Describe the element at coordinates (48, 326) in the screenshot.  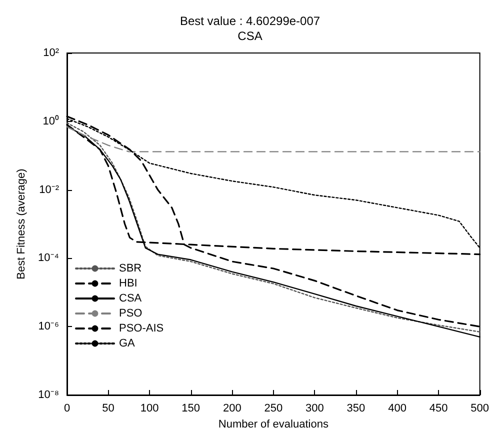
I see `y-tick-label: 10⁻⁶` at that location.